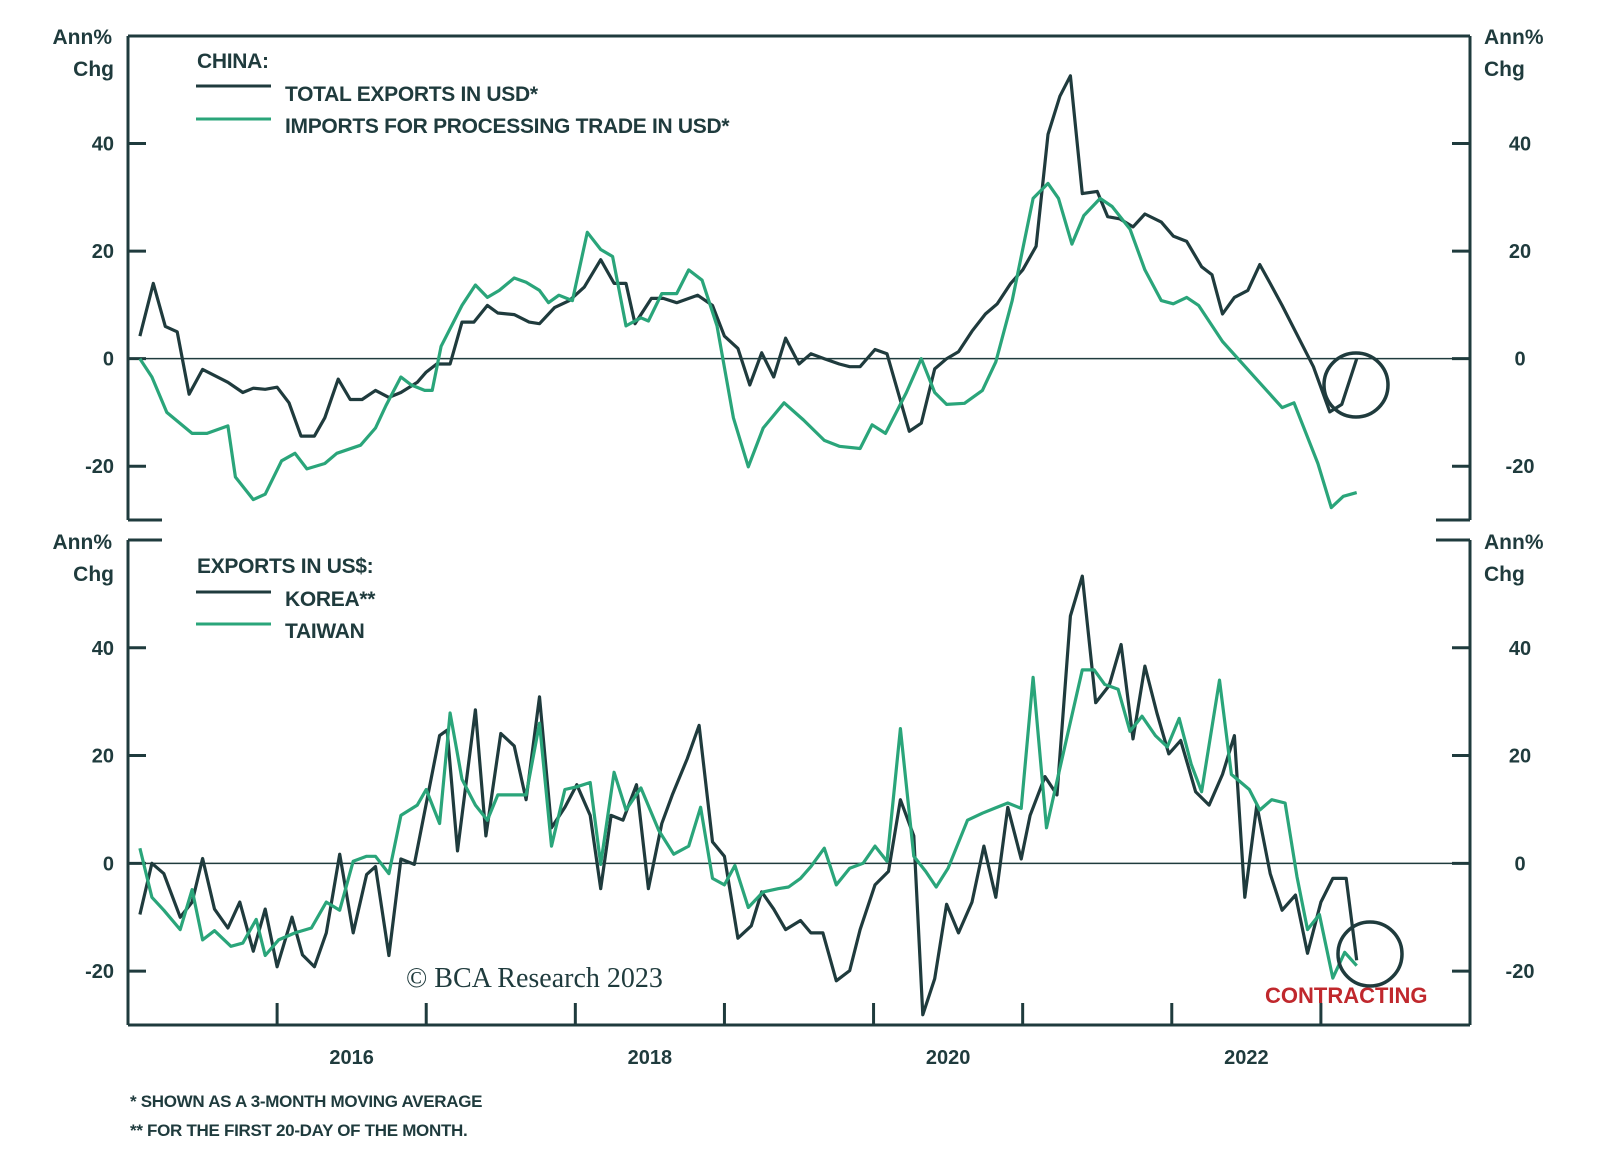  What do you see at coordinates (330, 599) in the screenshot?
I see `legend-label-korea: KOREA**` at bounding box center [330, 599].